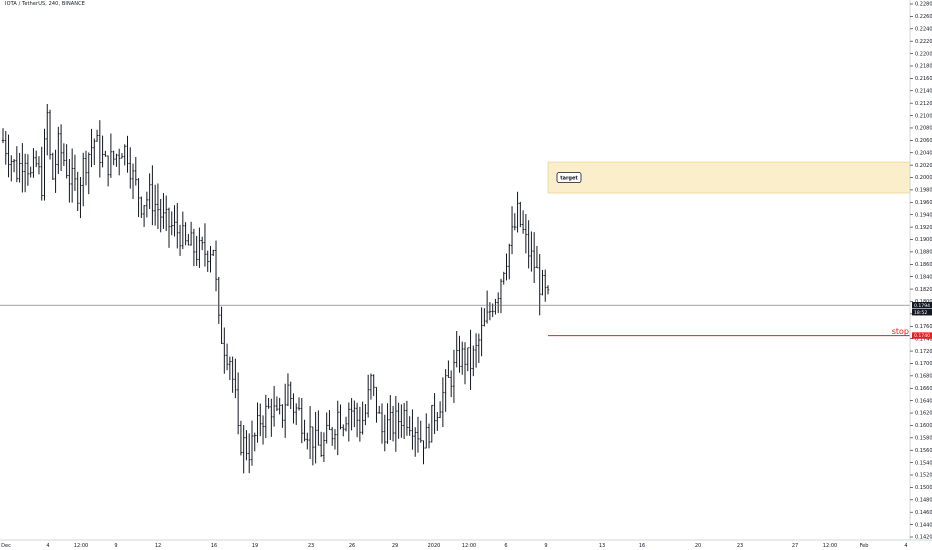  I want to click on countdown-value: 18:52, so click(920, 313).